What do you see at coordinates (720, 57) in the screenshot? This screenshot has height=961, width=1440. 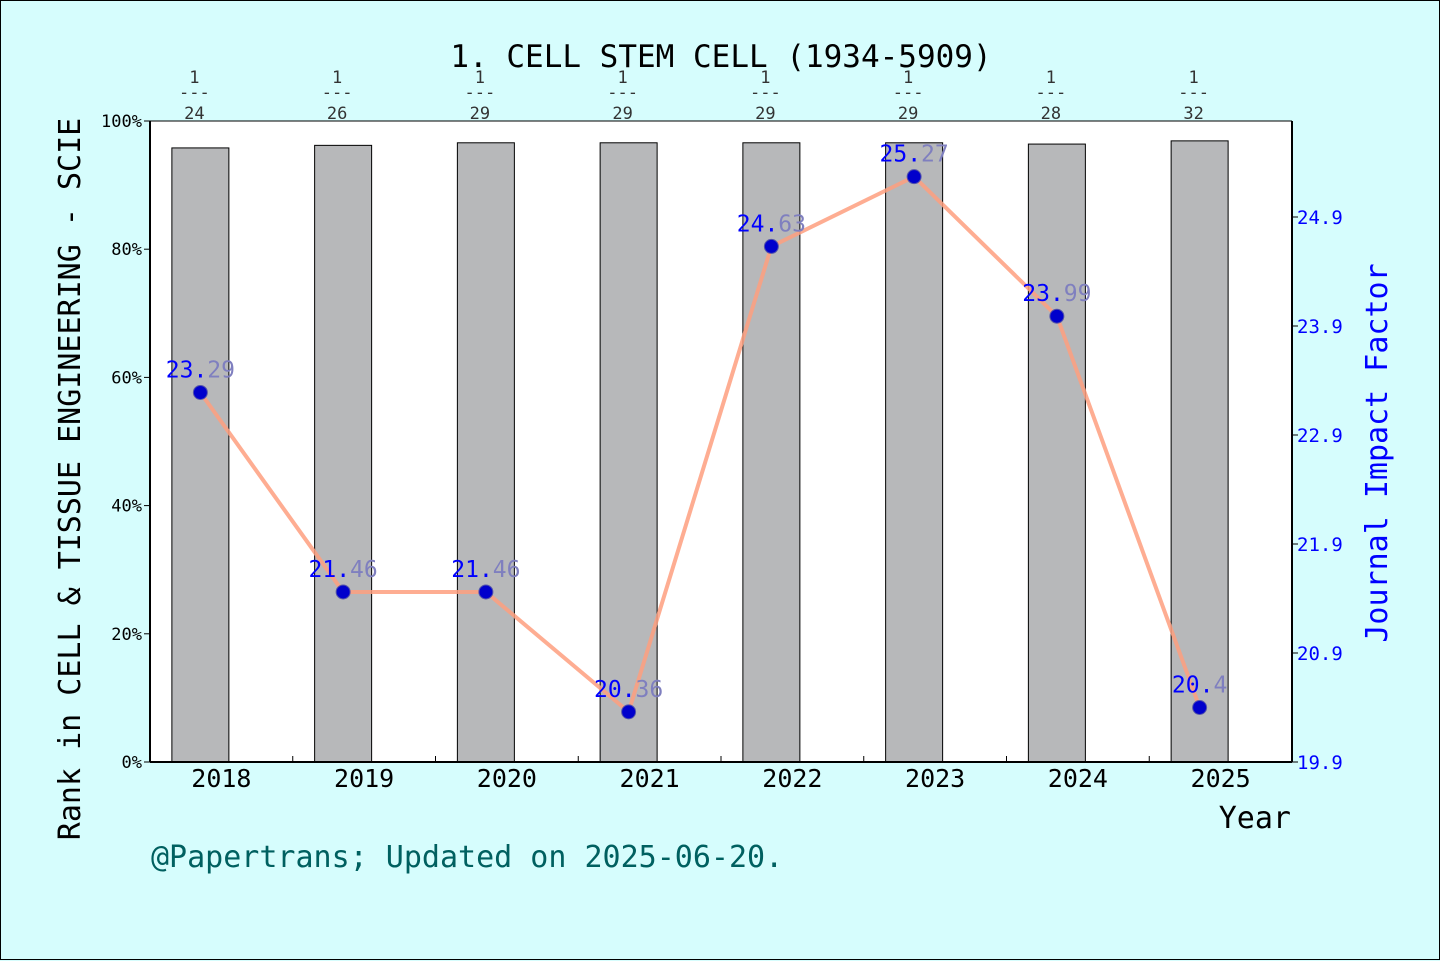 I see `chart-title: 1. CELL STEM CELL (1934-5909)` at bounding box center [720, 57].